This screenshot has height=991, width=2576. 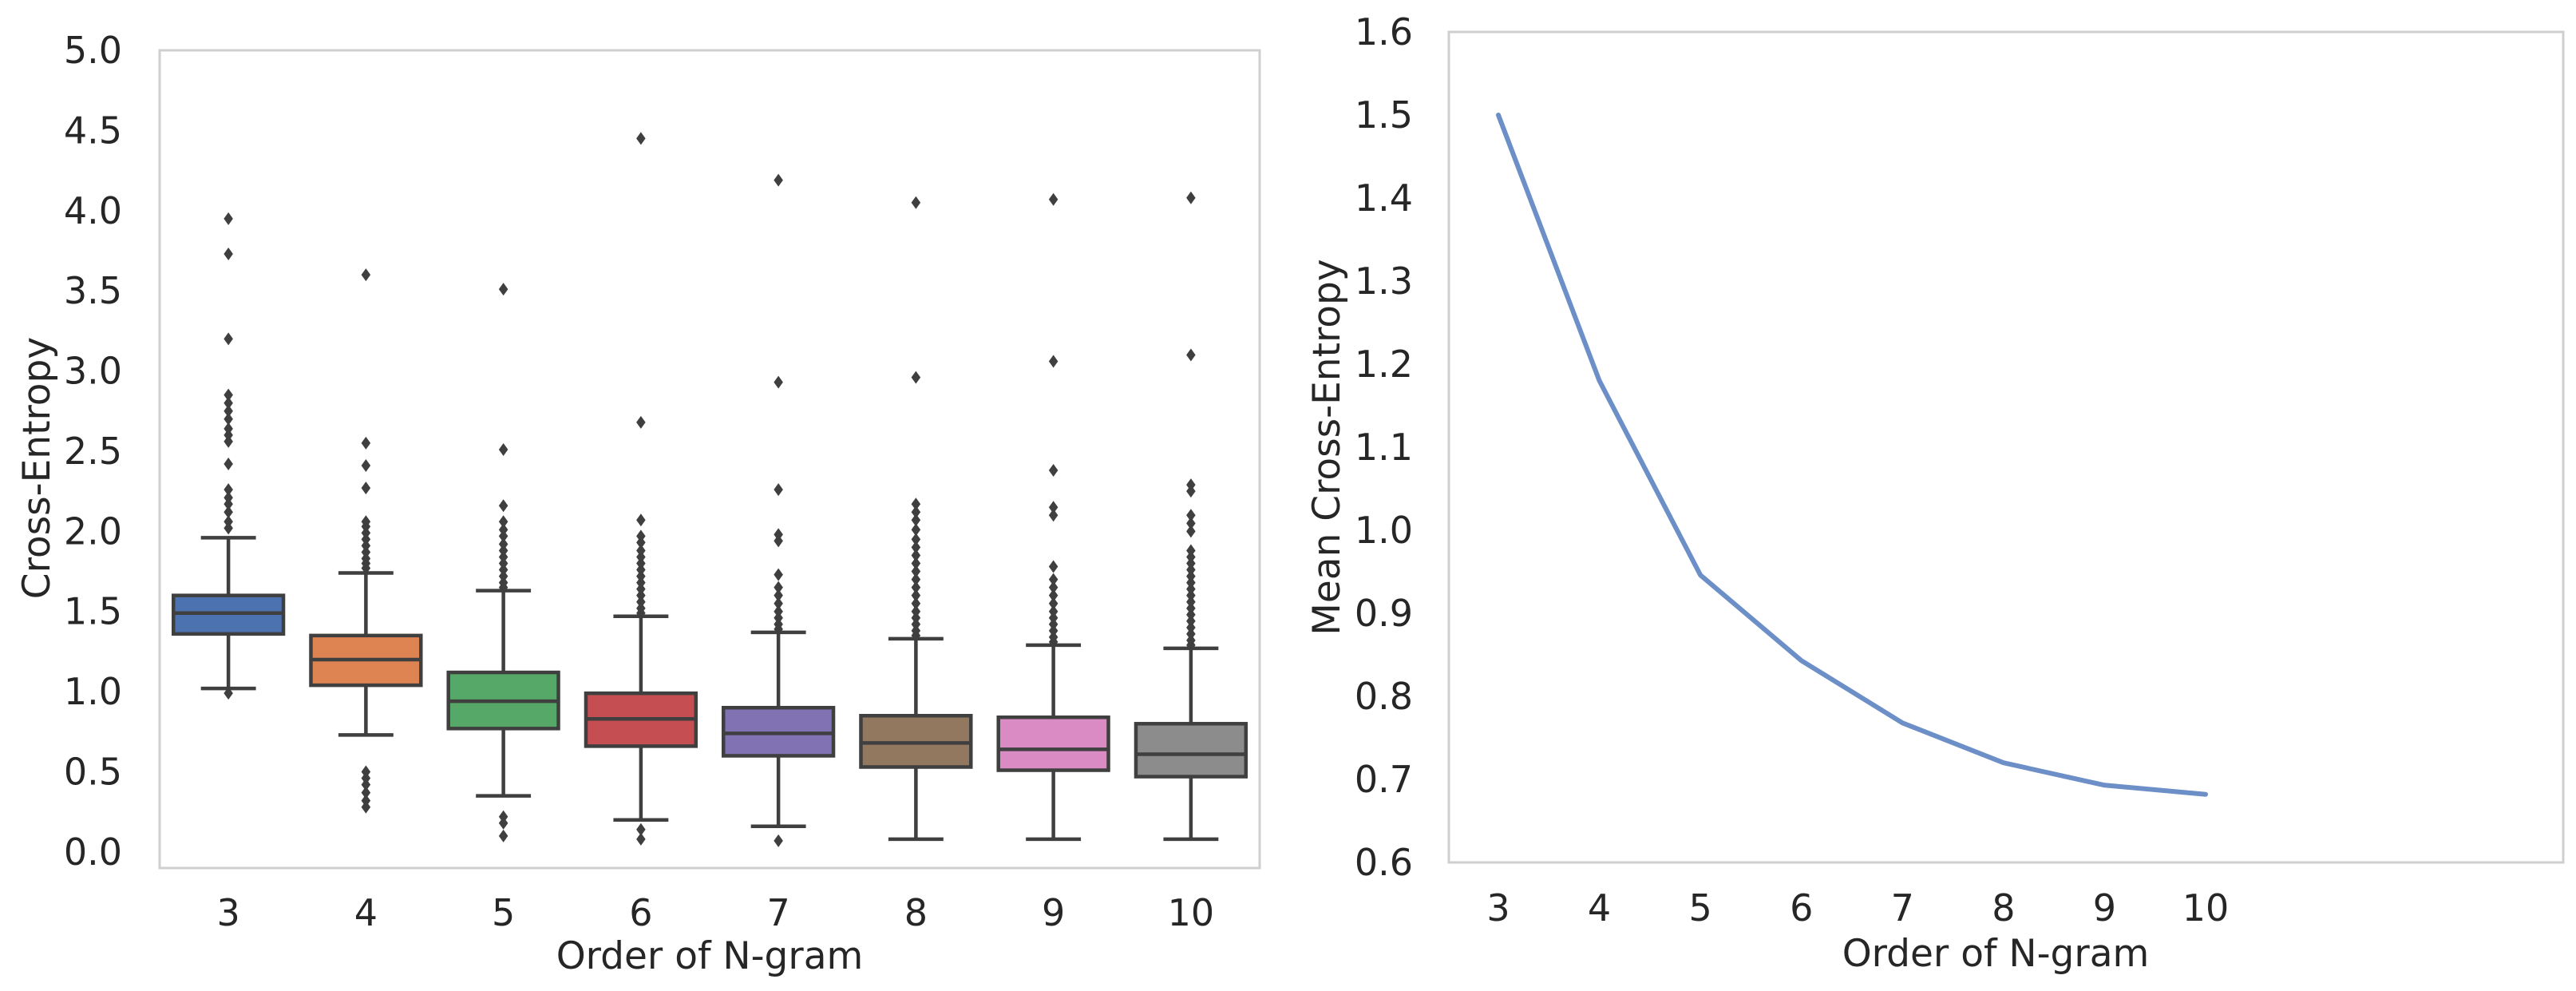 What do you see at coordinates (1700, 908) in the screenshot?
I see `line-chart-x-tick-label: 5` at bounding box center [1700, 908].